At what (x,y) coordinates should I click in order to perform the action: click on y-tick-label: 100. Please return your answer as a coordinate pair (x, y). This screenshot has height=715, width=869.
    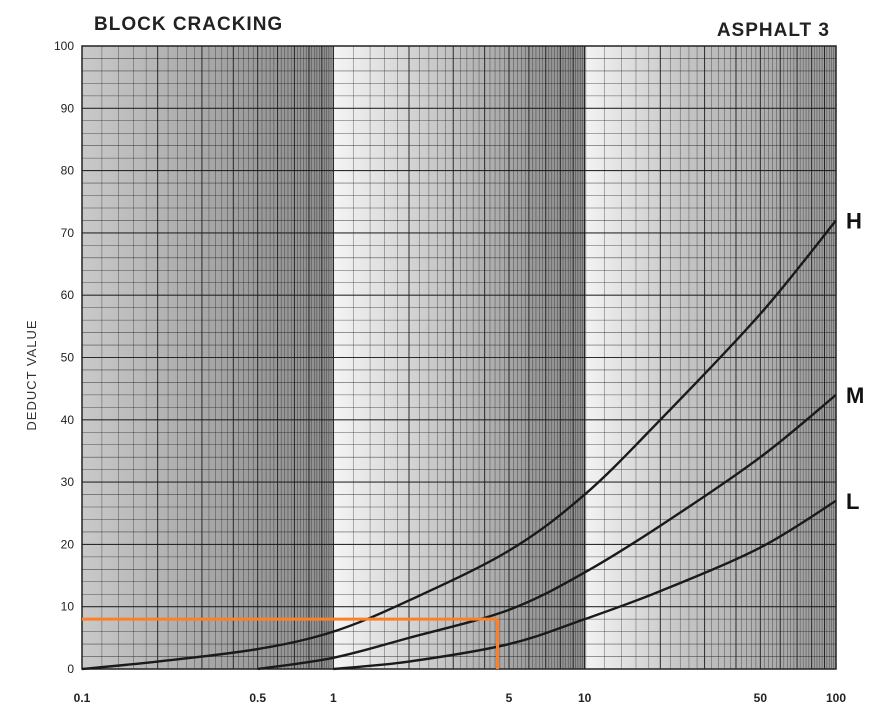
    Looking at the image, I should click on (64, 46).